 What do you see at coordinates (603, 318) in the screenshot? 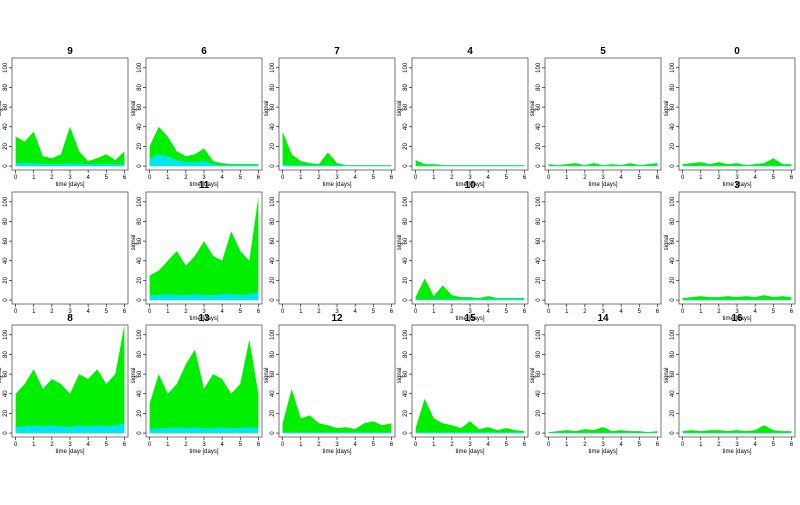
I see `panel-title: 14` at bounding box center [603, 318].